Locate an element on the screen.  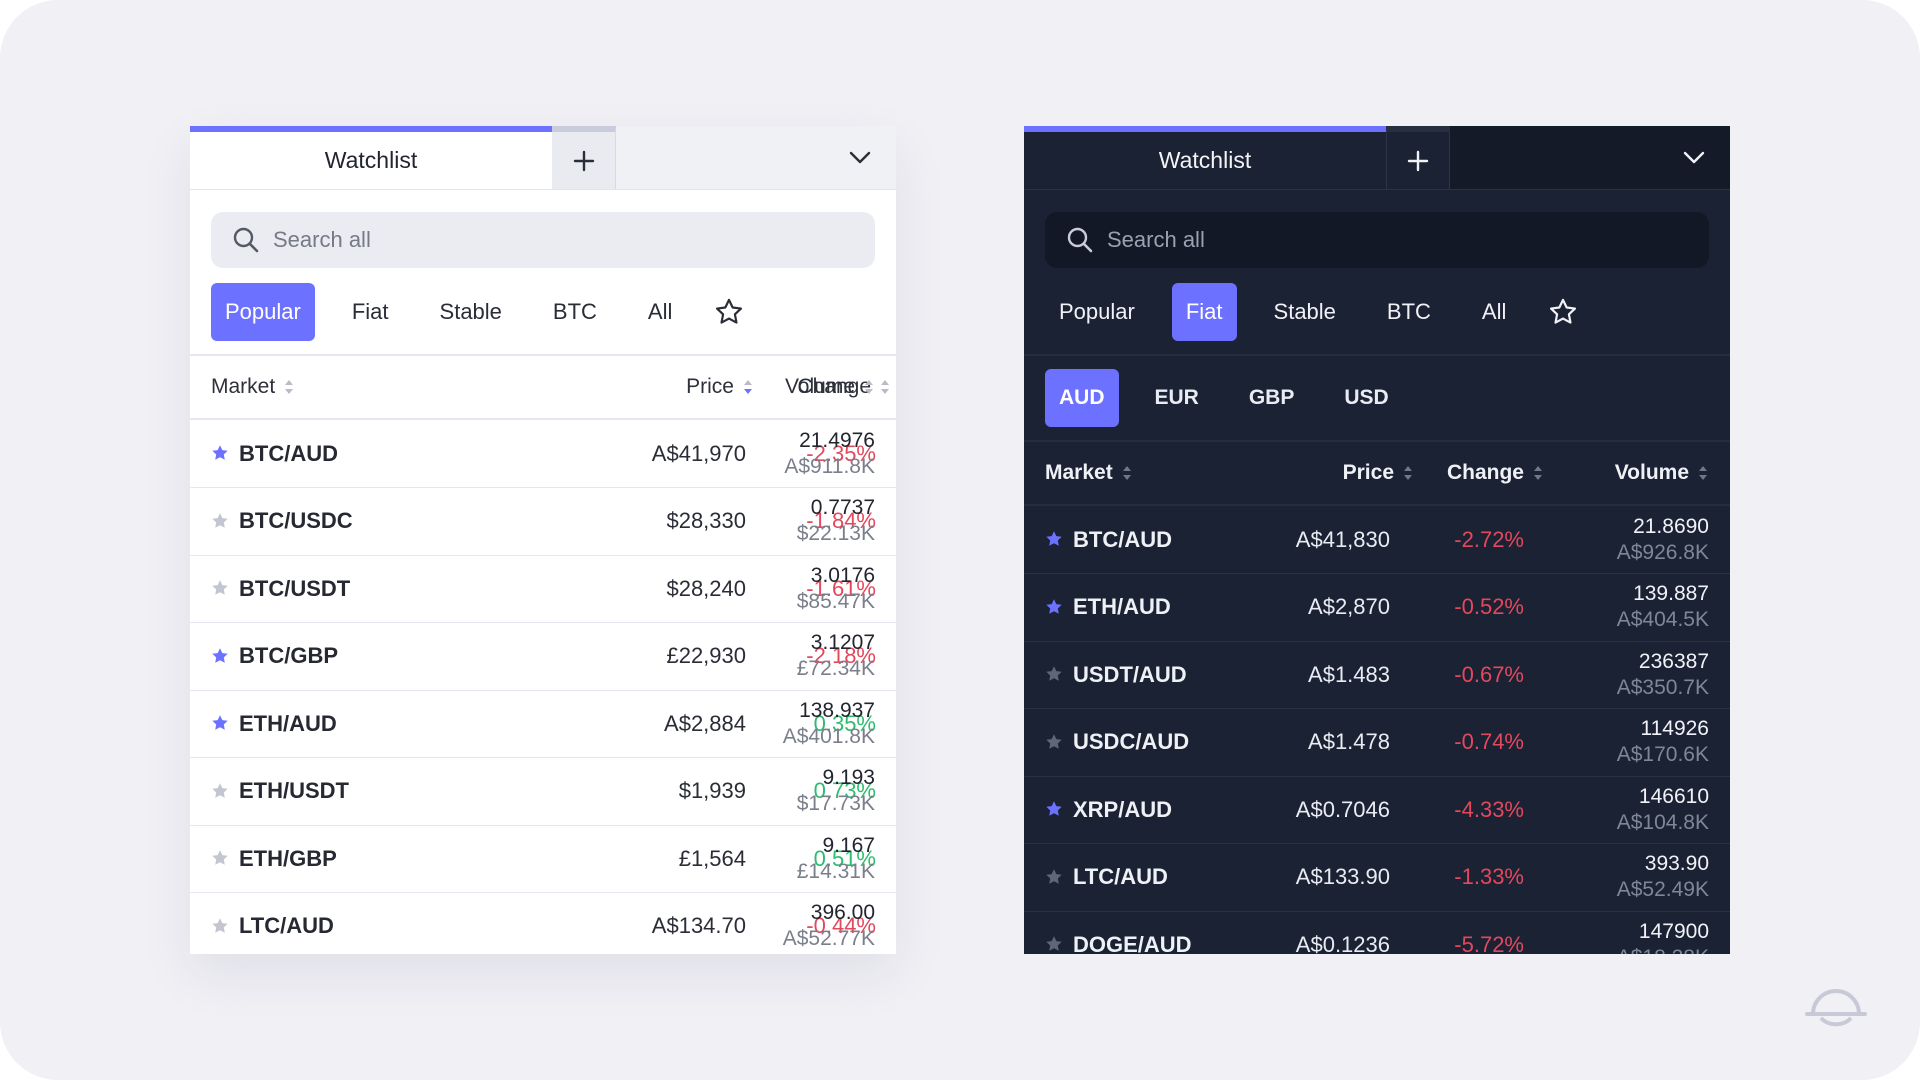
tab-watchlist-label: Watchlist is located at coordinates (1205, 160).